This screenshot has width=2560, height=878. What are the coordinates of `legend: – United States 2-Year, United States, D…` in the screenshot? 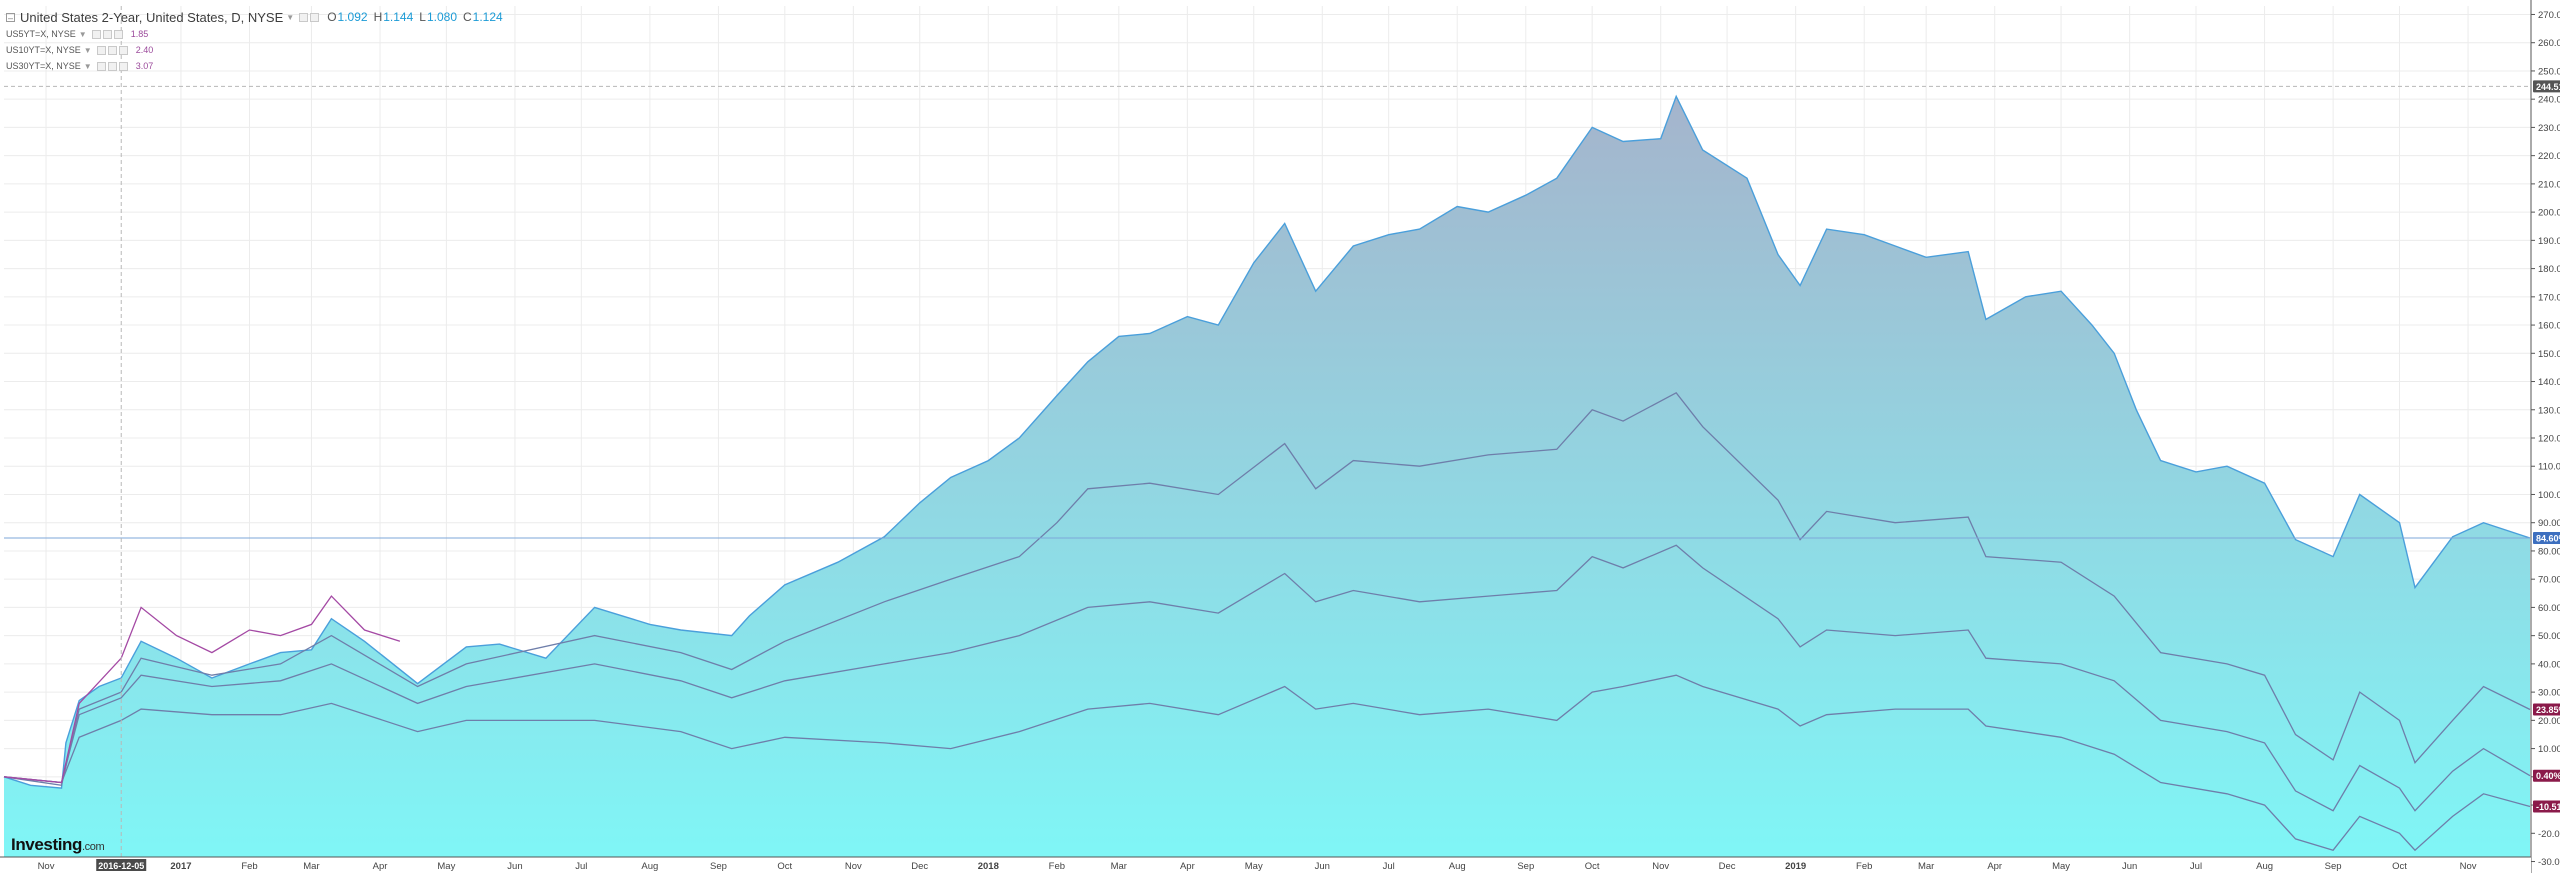 It's located at (254, 41).